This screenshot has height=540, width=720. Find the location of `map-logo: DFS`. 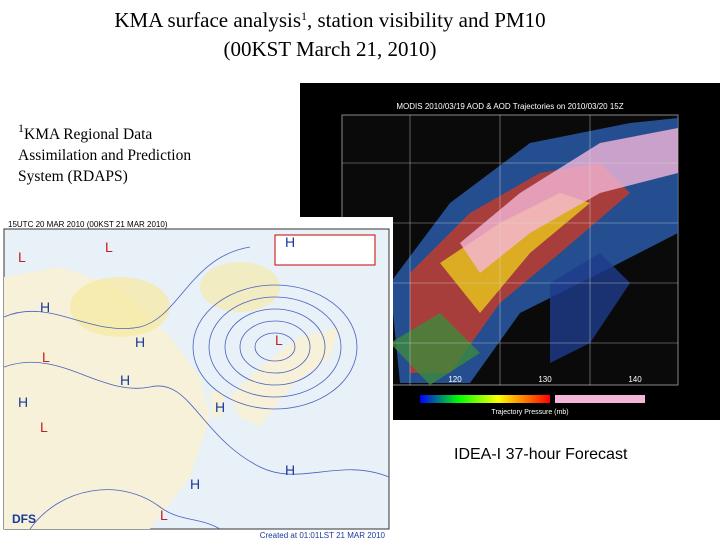

map-logo: DFS is located at coordinates (24, 519).